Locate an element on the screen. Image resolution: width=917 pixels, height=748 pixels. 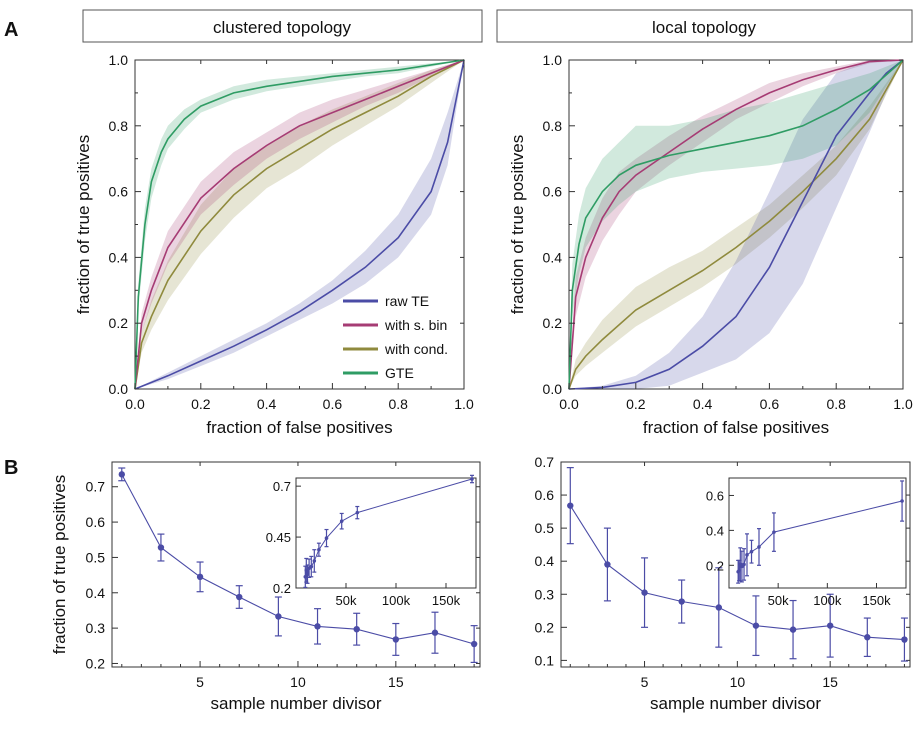
inset-y-tick-label: 0.7 is located at coordinates (282, 486).